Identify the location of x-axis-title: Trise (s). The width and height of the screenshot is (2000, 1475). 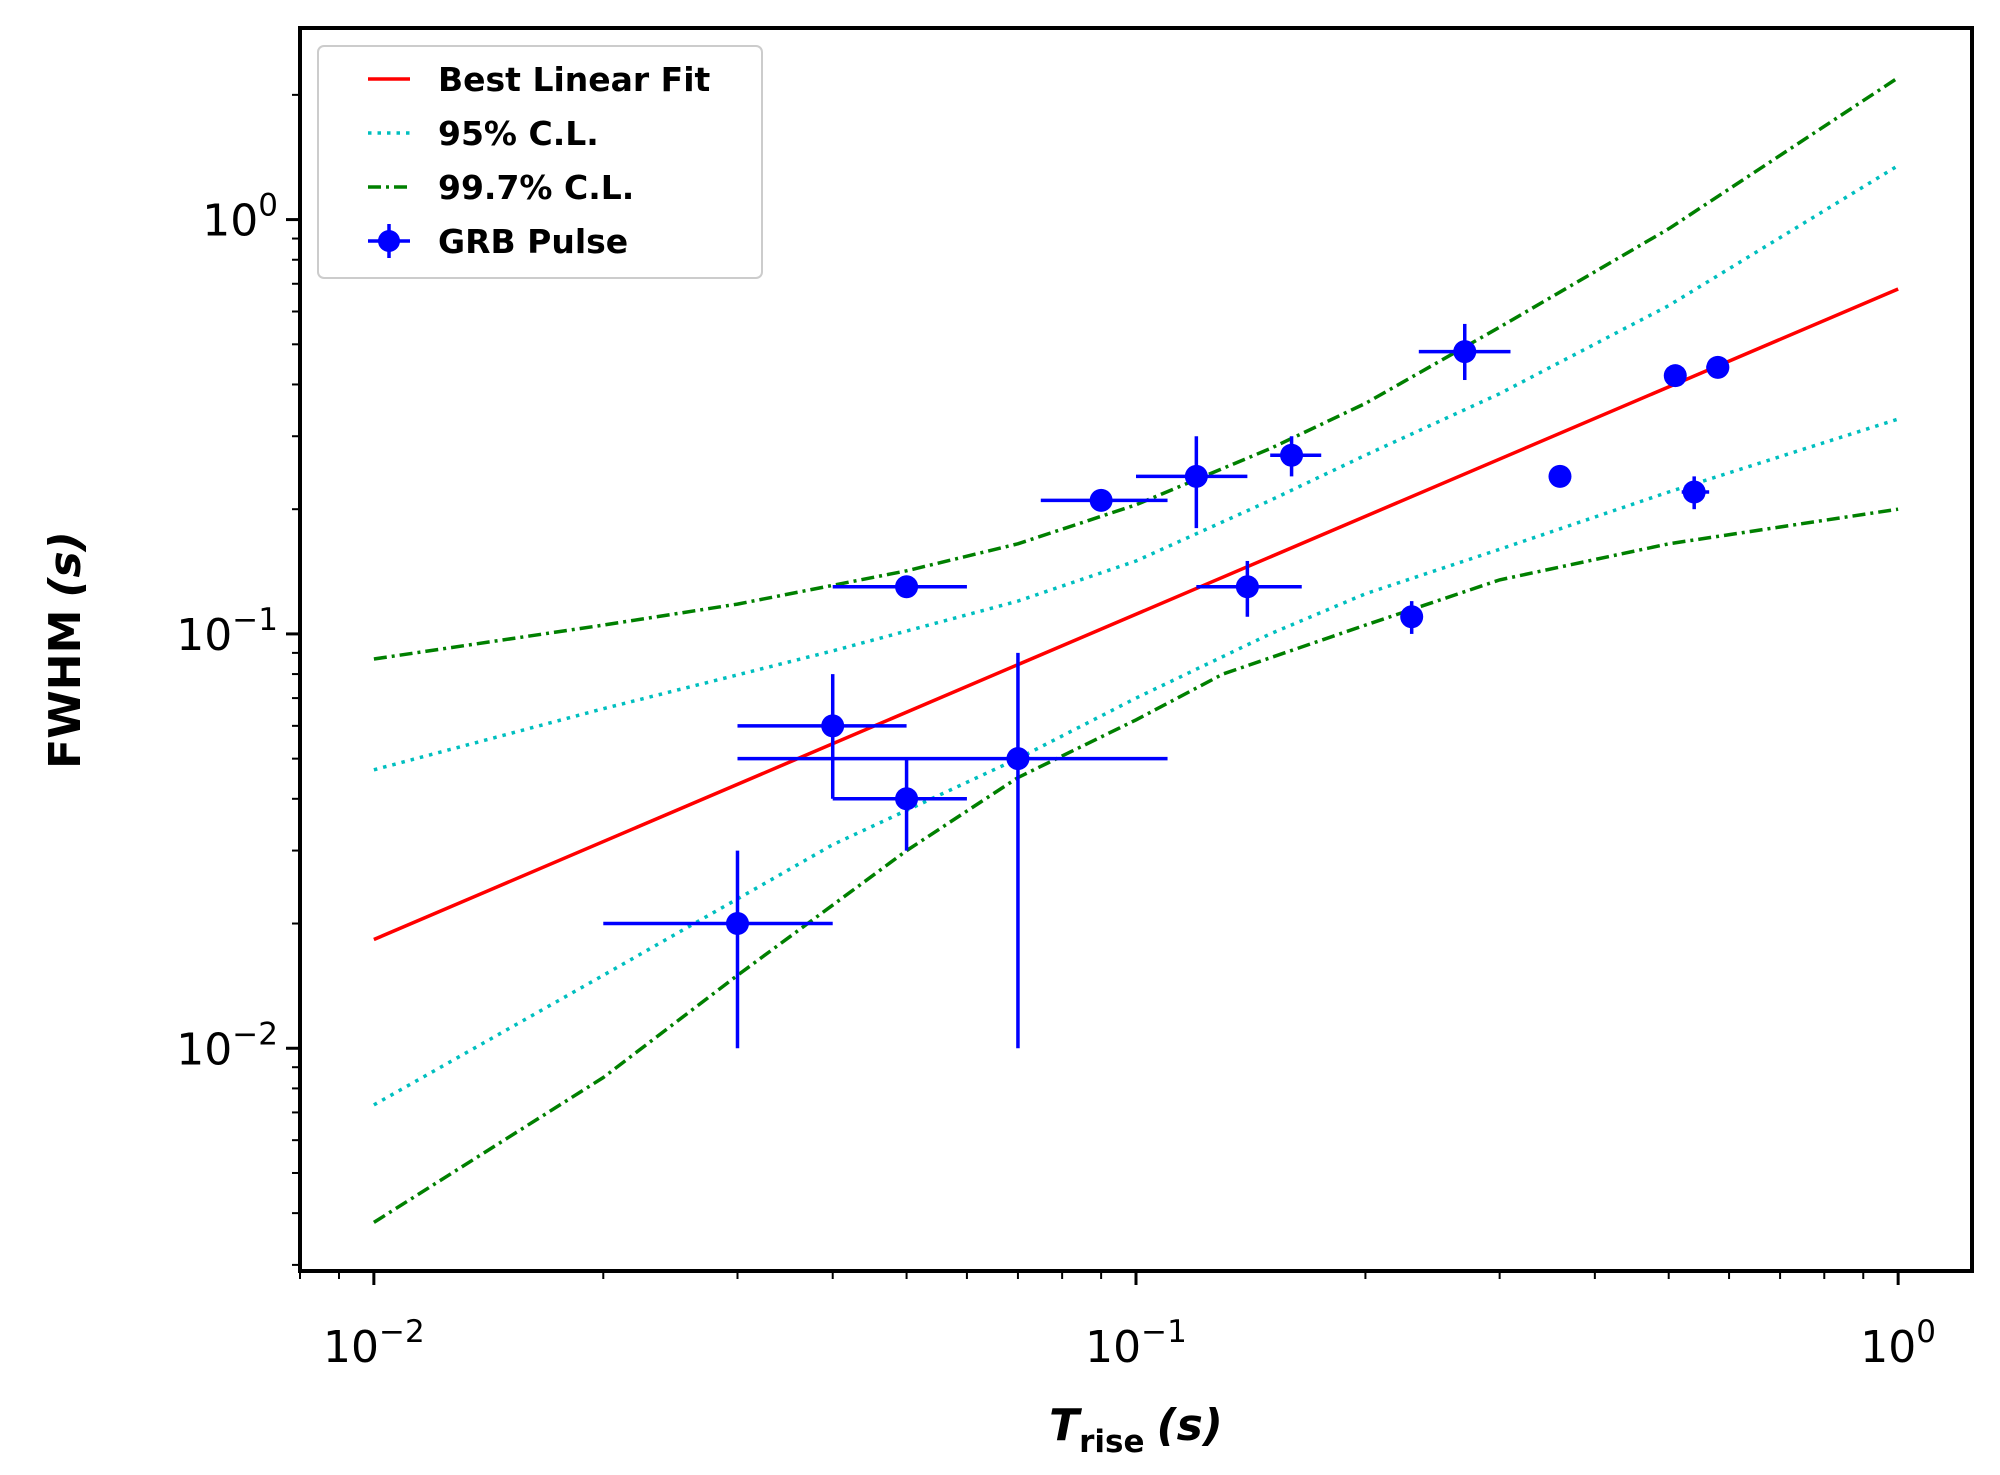
(1136, 1430).